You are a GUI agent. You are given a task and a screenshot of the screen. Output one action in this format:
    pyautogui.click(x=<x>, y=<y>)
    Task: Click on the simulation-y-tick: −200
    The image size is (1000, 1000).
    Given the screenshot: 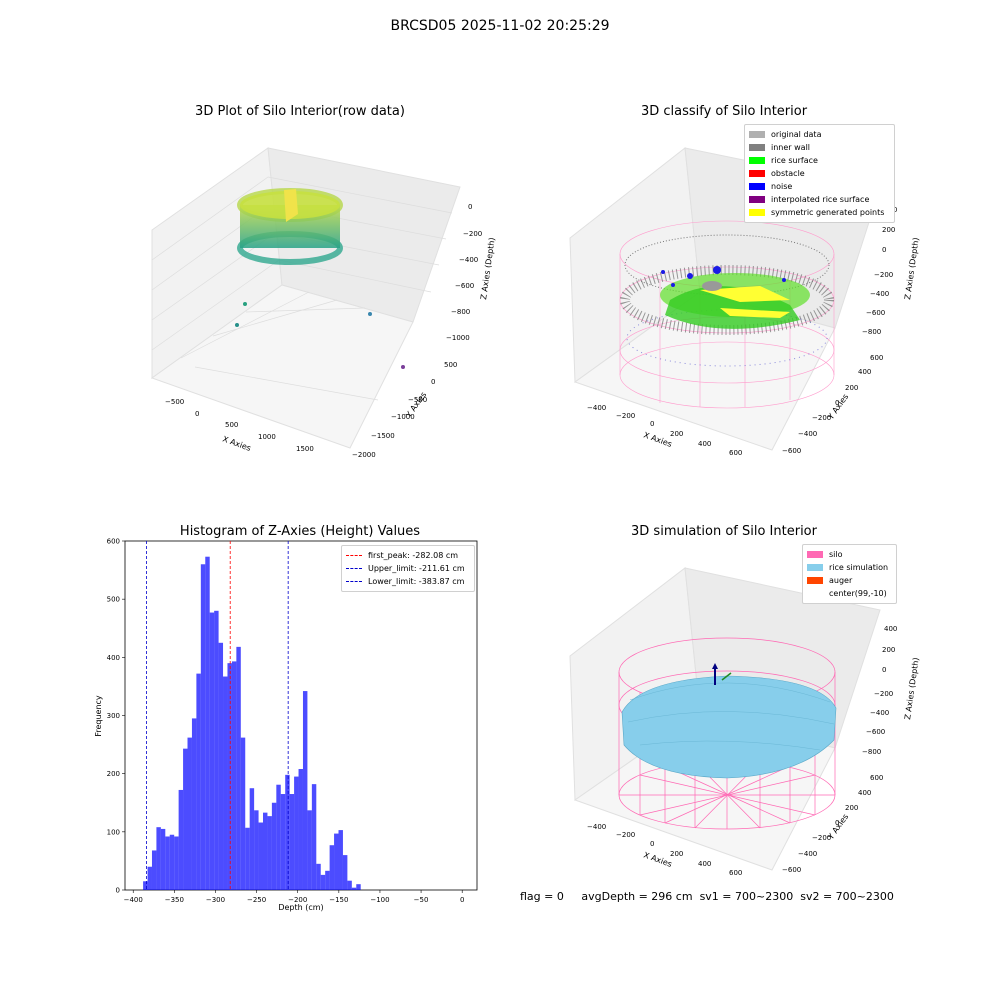 What is the action you would take?
    pyautogui.click(x=821, y=838)
    